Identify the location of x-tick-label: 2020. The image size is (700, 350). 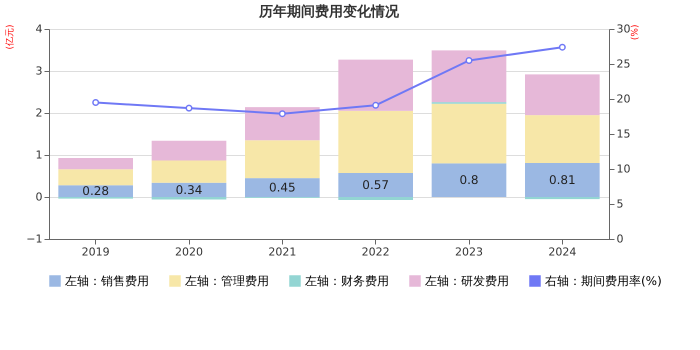
(189, 252).